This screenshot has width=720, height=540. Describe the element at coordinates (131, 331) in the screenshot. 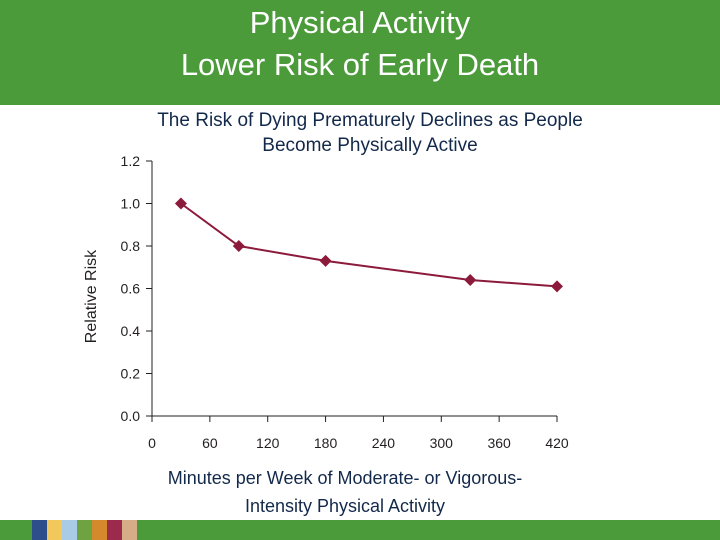

I see `y-tick-label: 0.4` at that location.